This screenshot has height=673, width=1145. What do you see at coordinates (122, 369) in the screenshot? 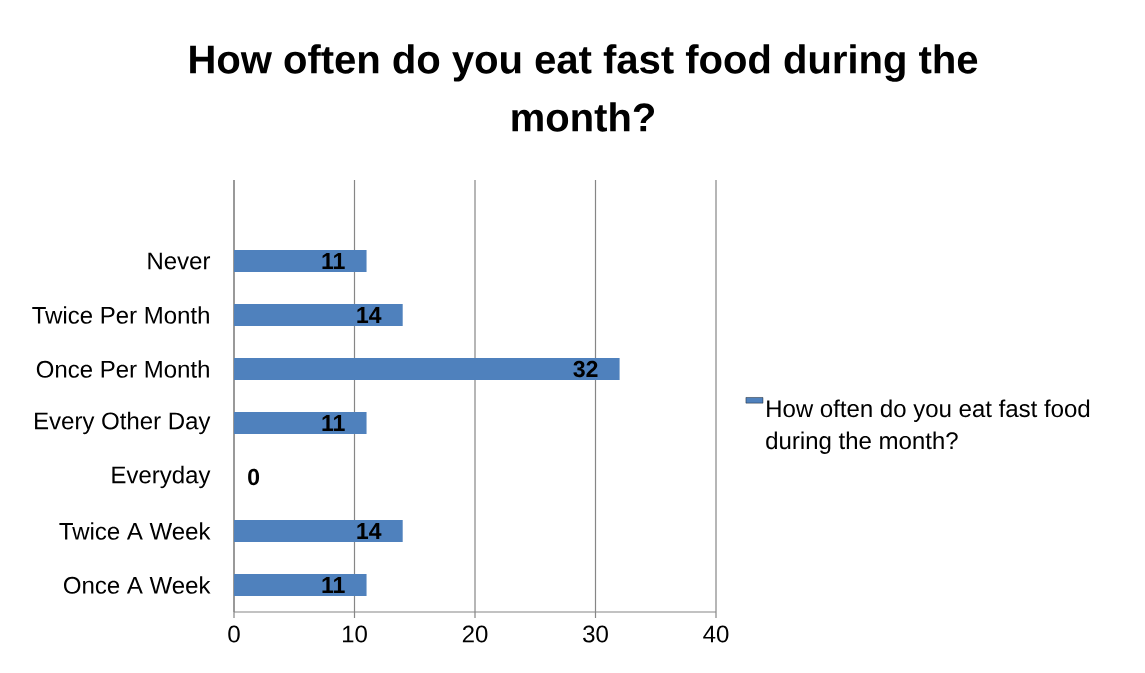
I see `y-tick-label: Once Per Month` at bounding box center [122, 369].